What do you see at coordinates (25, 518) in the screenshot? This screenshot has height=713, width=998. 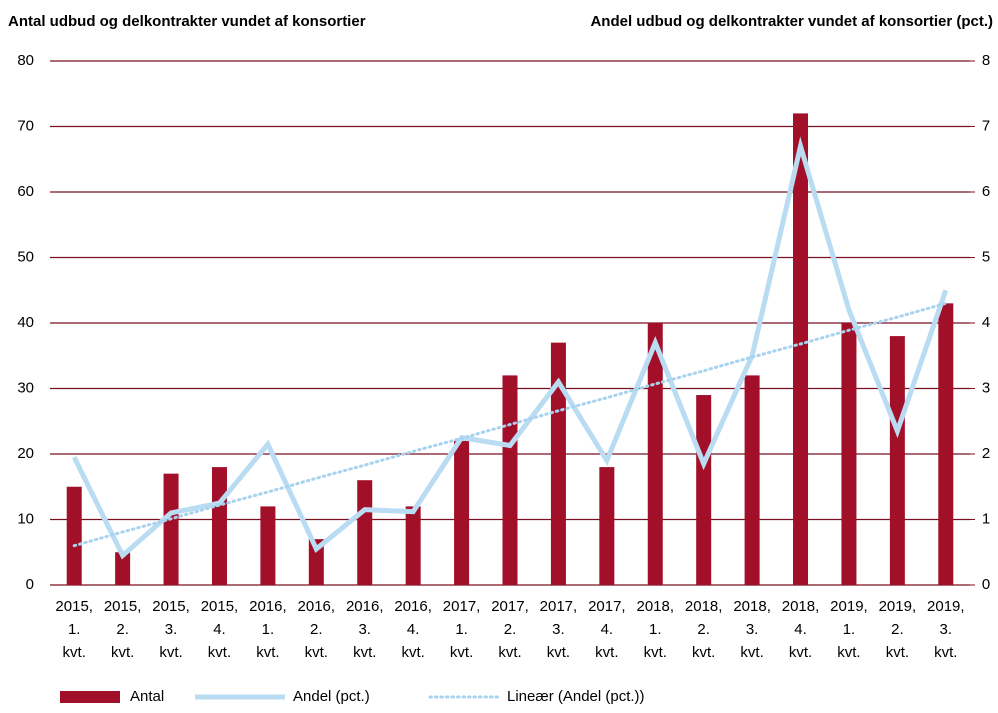 I see `y-tick-label: 10` at bounding box center [25, 518].